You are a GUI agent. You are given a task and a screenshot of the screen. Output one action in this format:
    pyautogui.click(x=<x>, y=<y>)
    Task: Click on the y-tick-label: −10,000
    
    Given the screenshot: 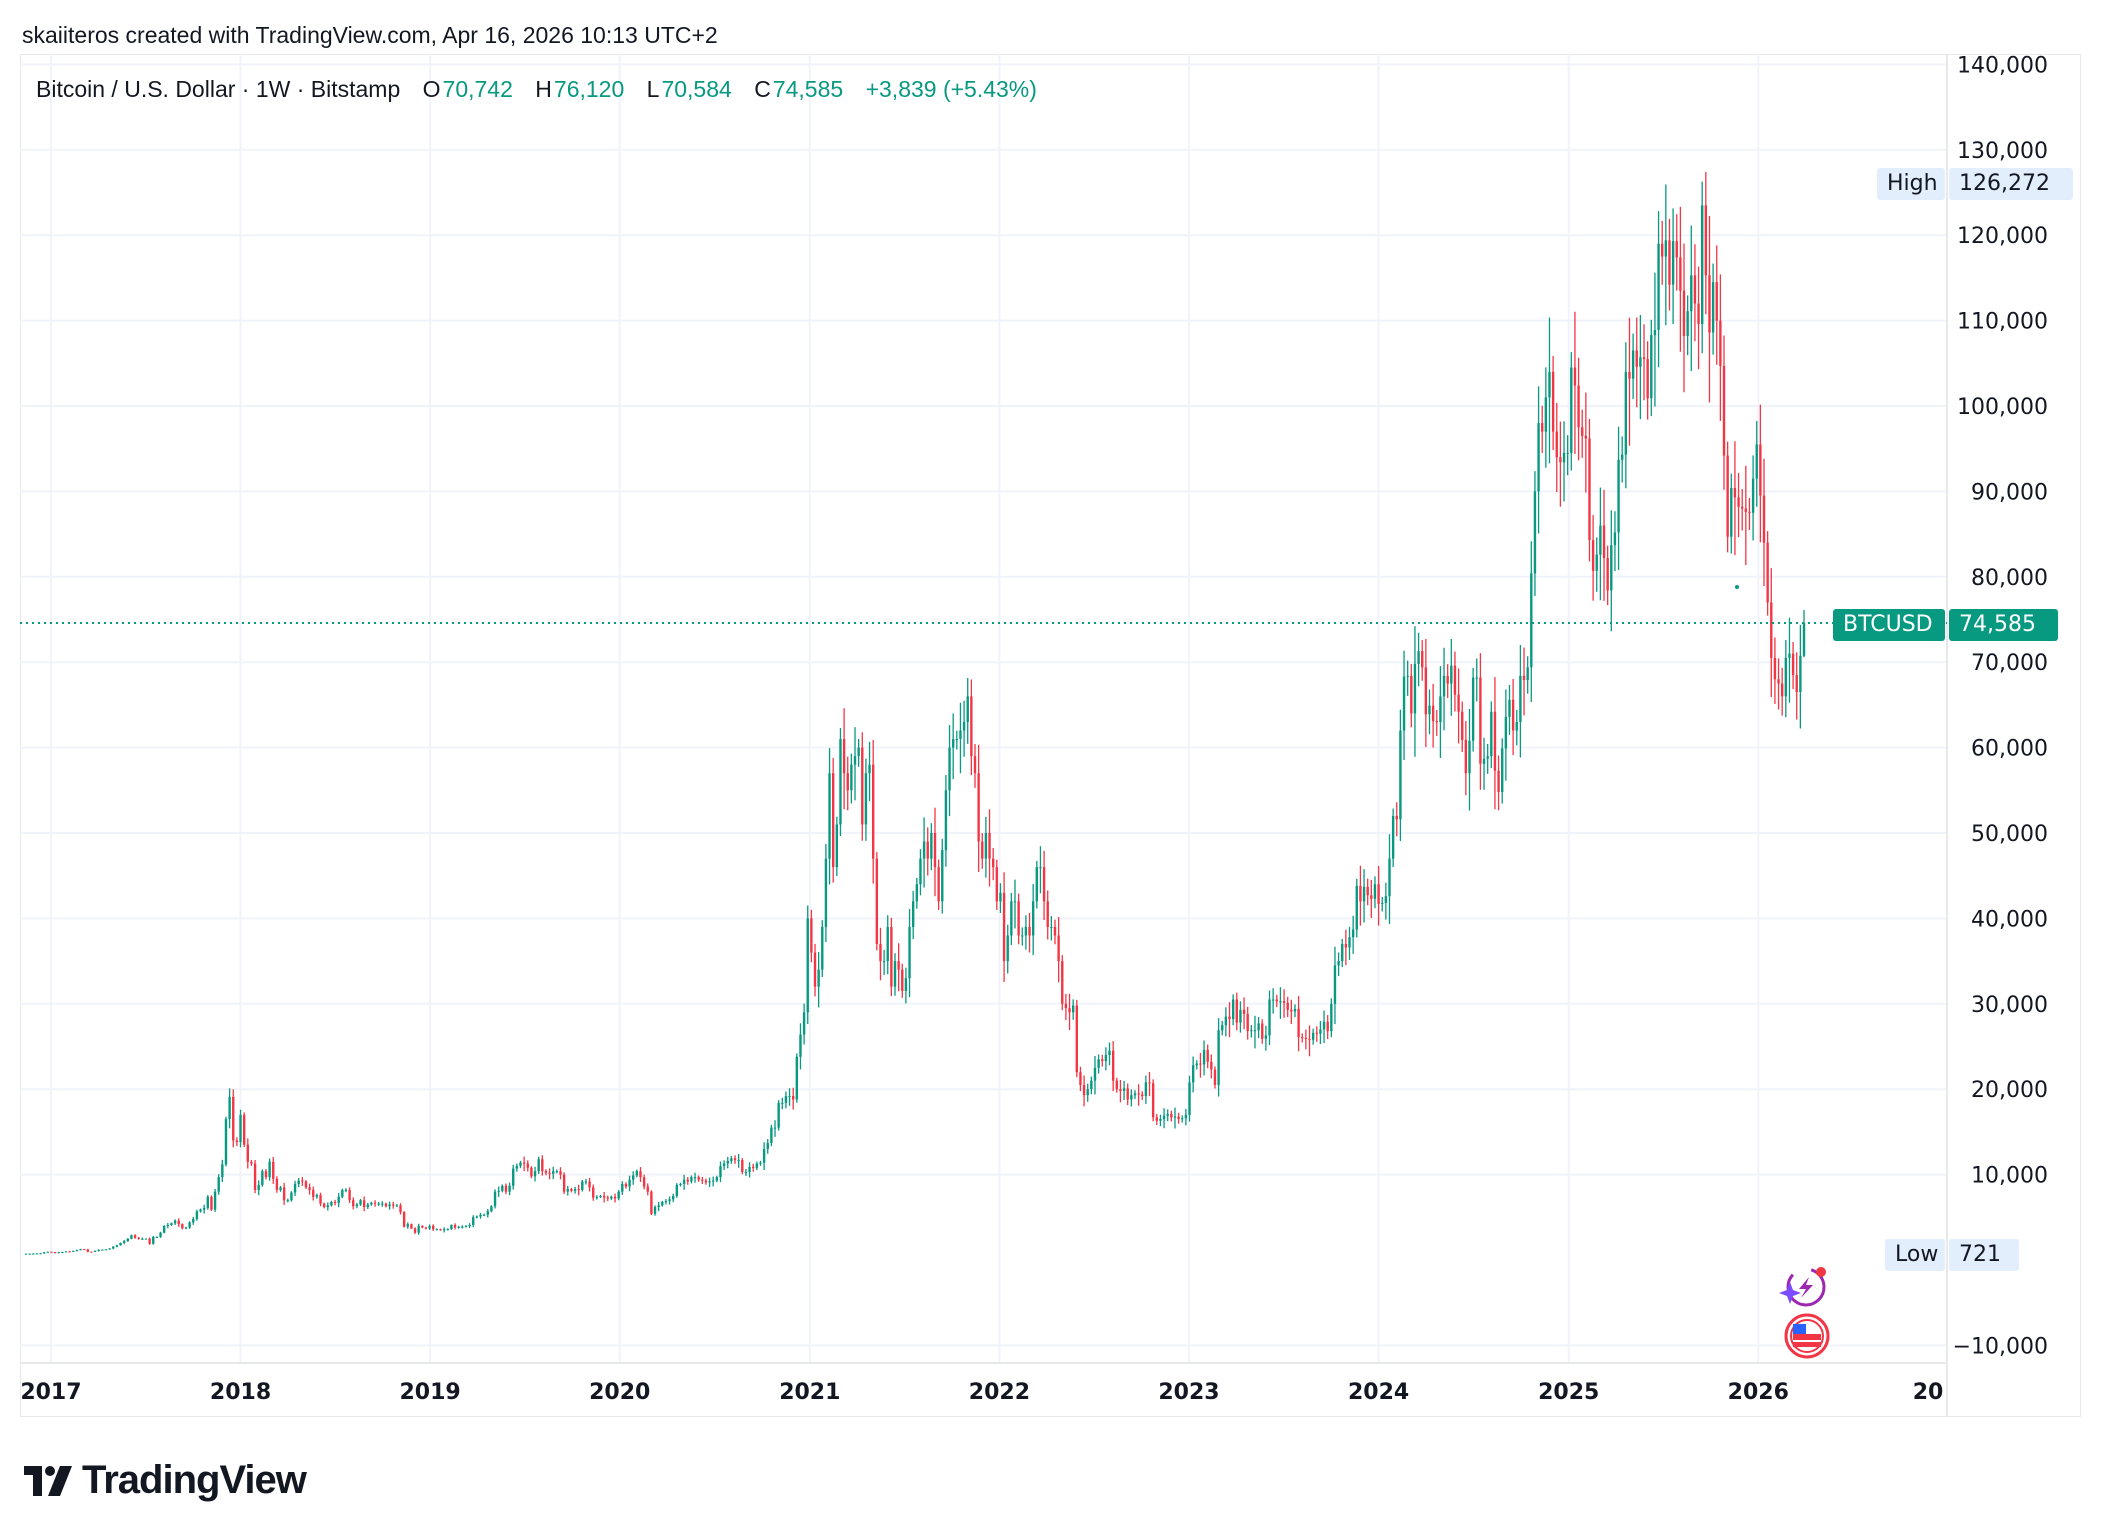 What is the action you would take?
    pyautogui.click(x=2000, y=1346)
    